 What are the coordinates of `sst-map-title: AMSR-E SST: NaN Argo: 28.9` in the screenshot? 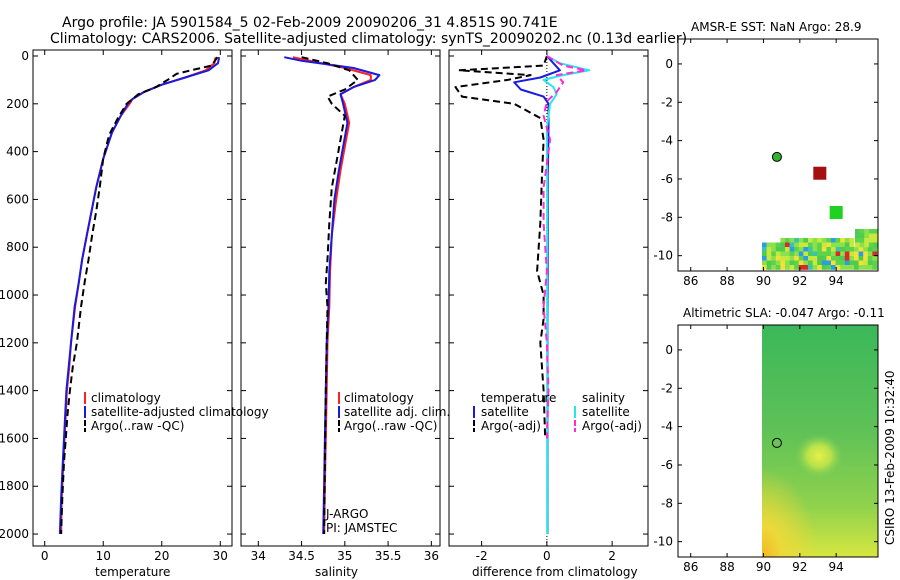 It's located at (776, 27).